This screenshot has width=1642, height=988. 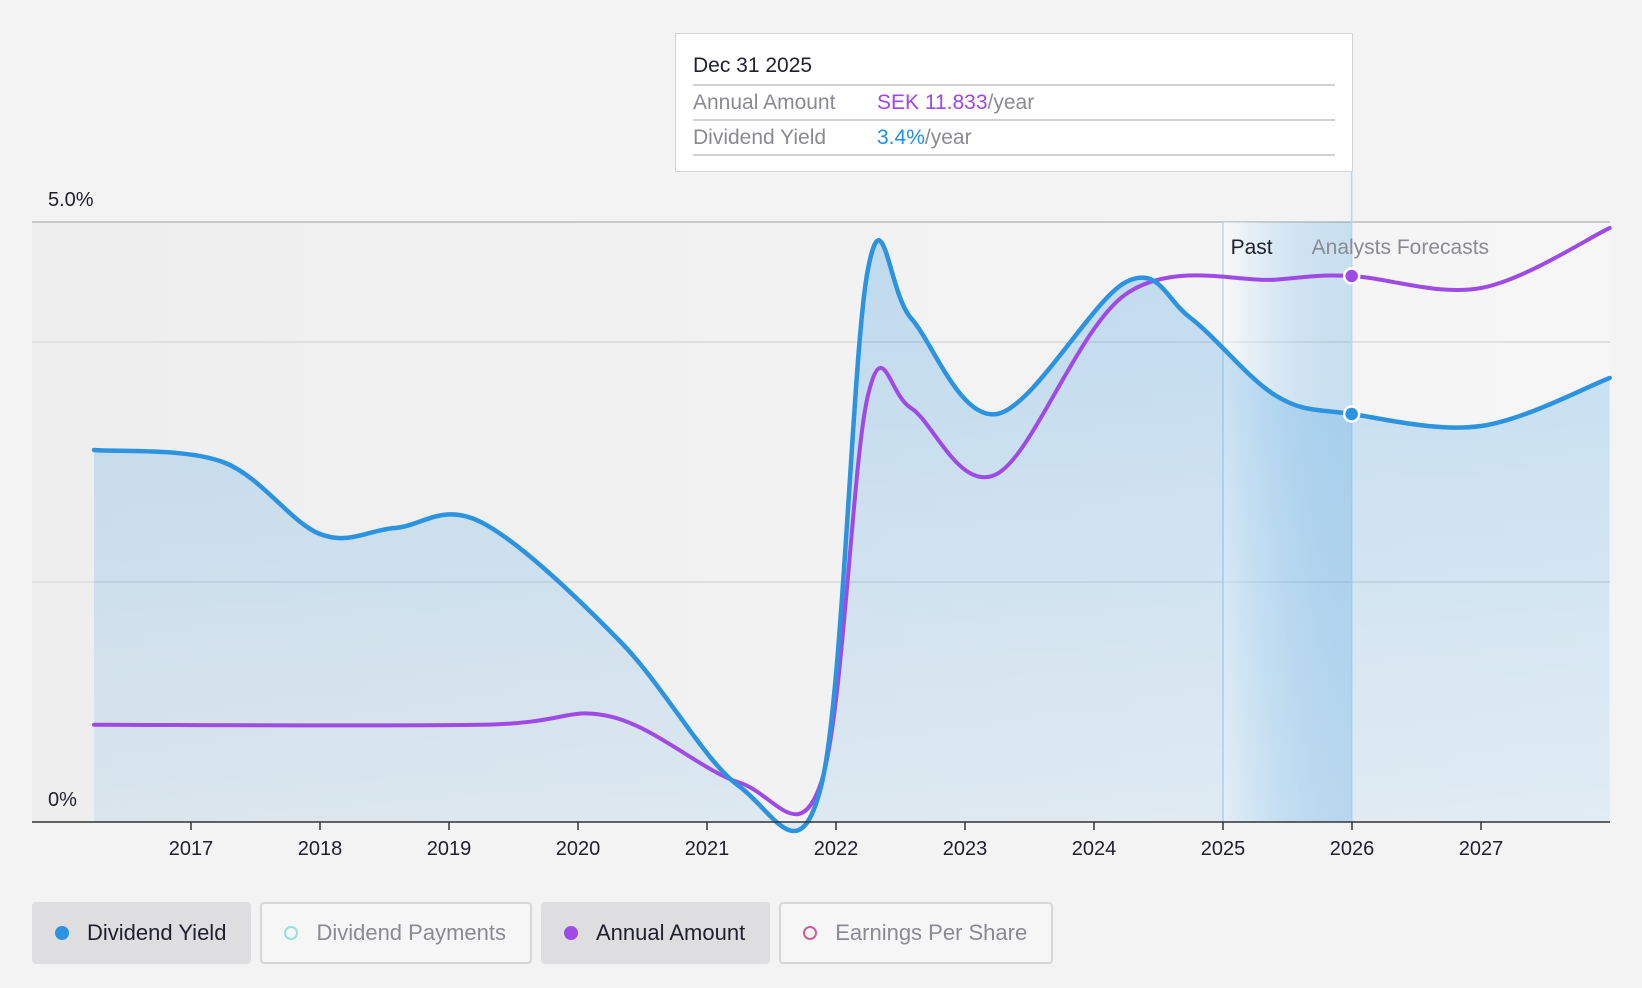 I want to click on tooltip-label: Dividend Yield, so click(x=760, y=137).